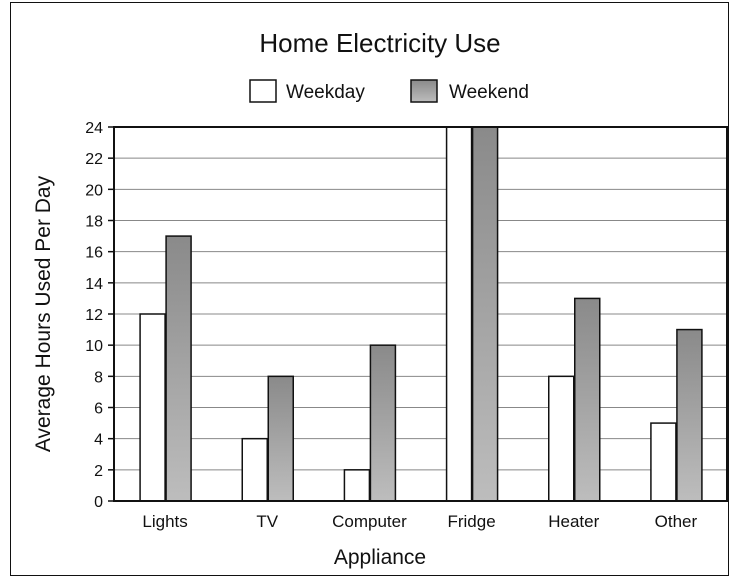 Image resolution: width=741 pixels, height=577 pixels. I want to click on x-category-label: Fridge, so click(471, 521).